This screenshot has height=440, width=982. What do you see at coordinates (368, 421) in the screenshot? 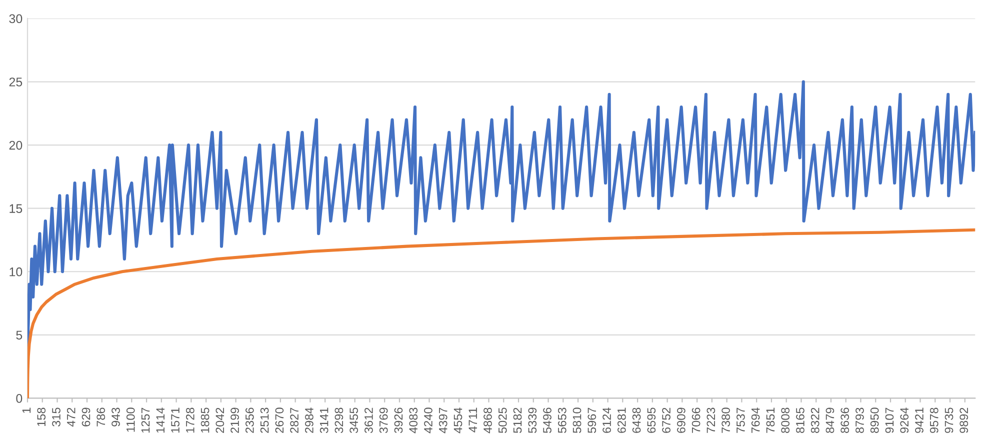
I see `x-tick-label: 3612` at bounding box center [368, 421].